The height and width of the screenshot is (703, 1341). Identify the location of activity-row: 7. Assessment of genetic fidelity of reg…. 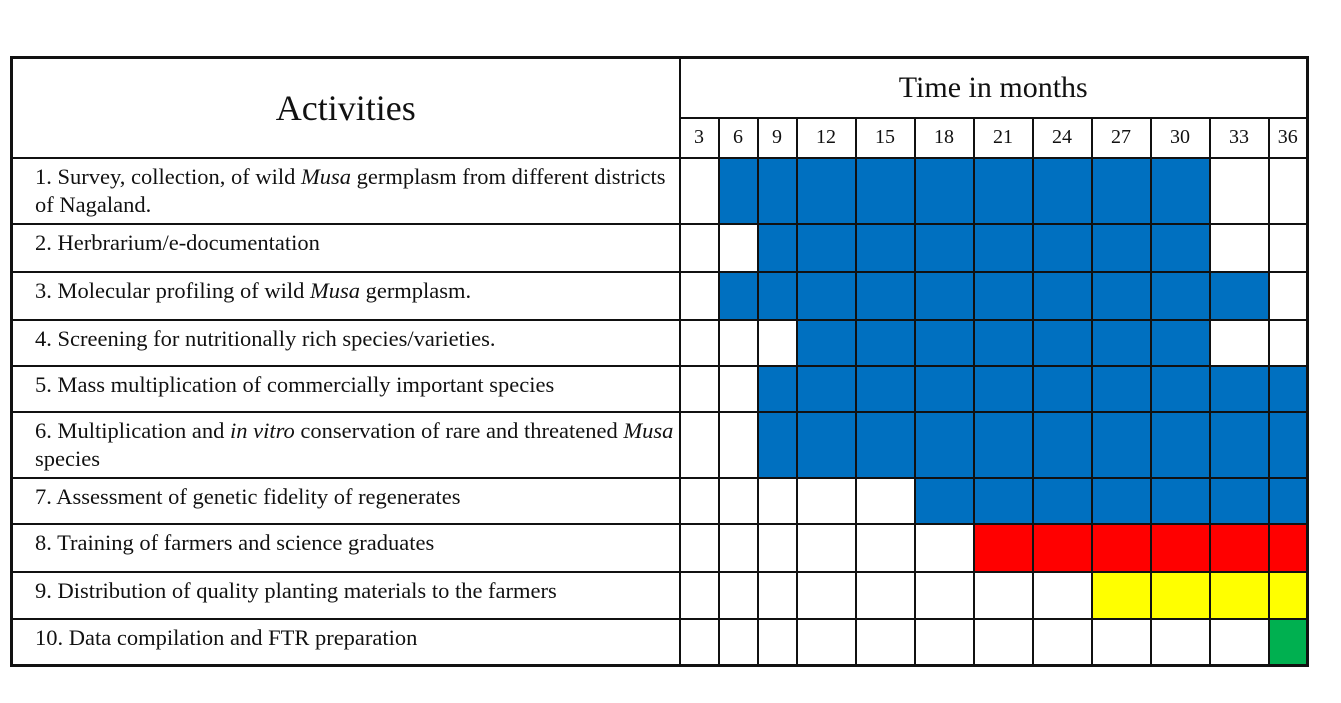
(659, 500).